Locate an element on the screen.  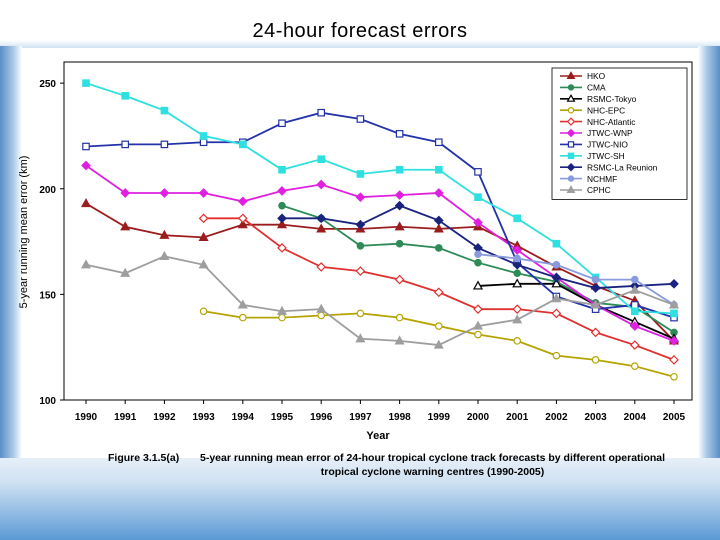
x-tick-label: 2000 is located at coordinates (478, 417).